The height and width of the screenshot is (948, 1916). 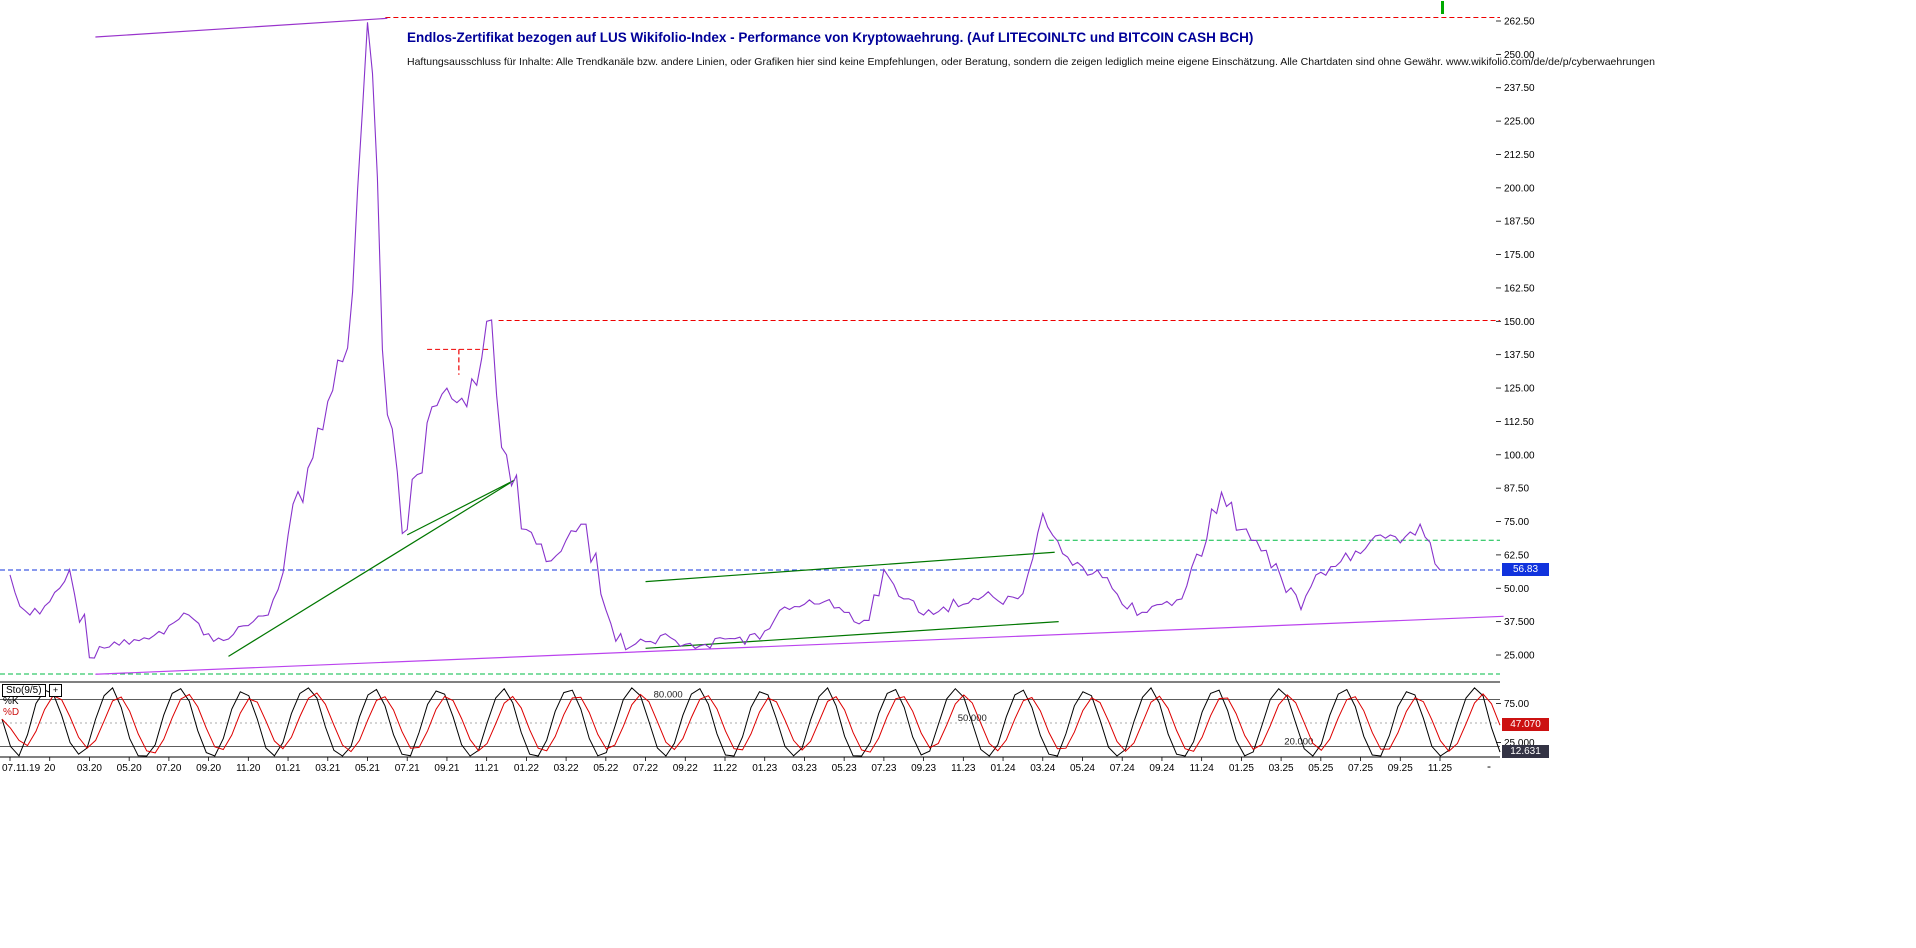 What do you see at coordinates (1122, 768) in the screenshot?
I see `x-axis-label: 07.24` at bounding box center [1122, 768].